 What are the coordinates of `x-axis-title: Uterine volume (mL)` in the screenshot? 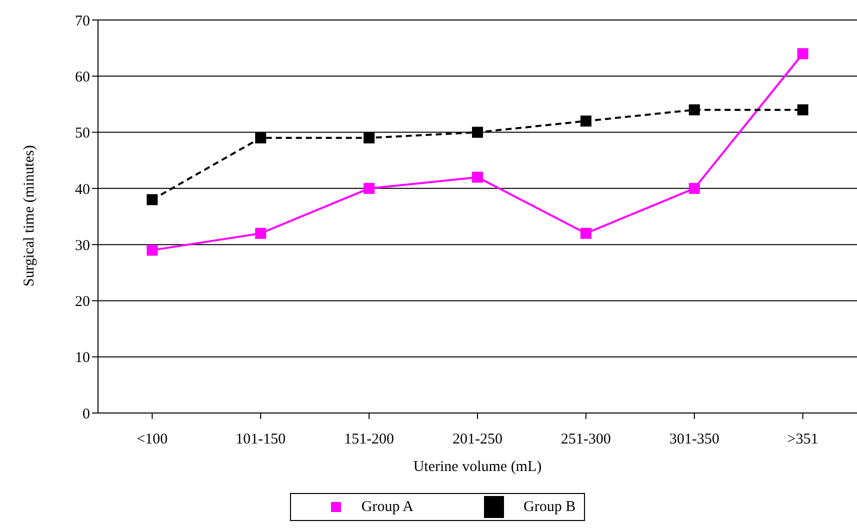 It's located at (477, 467).